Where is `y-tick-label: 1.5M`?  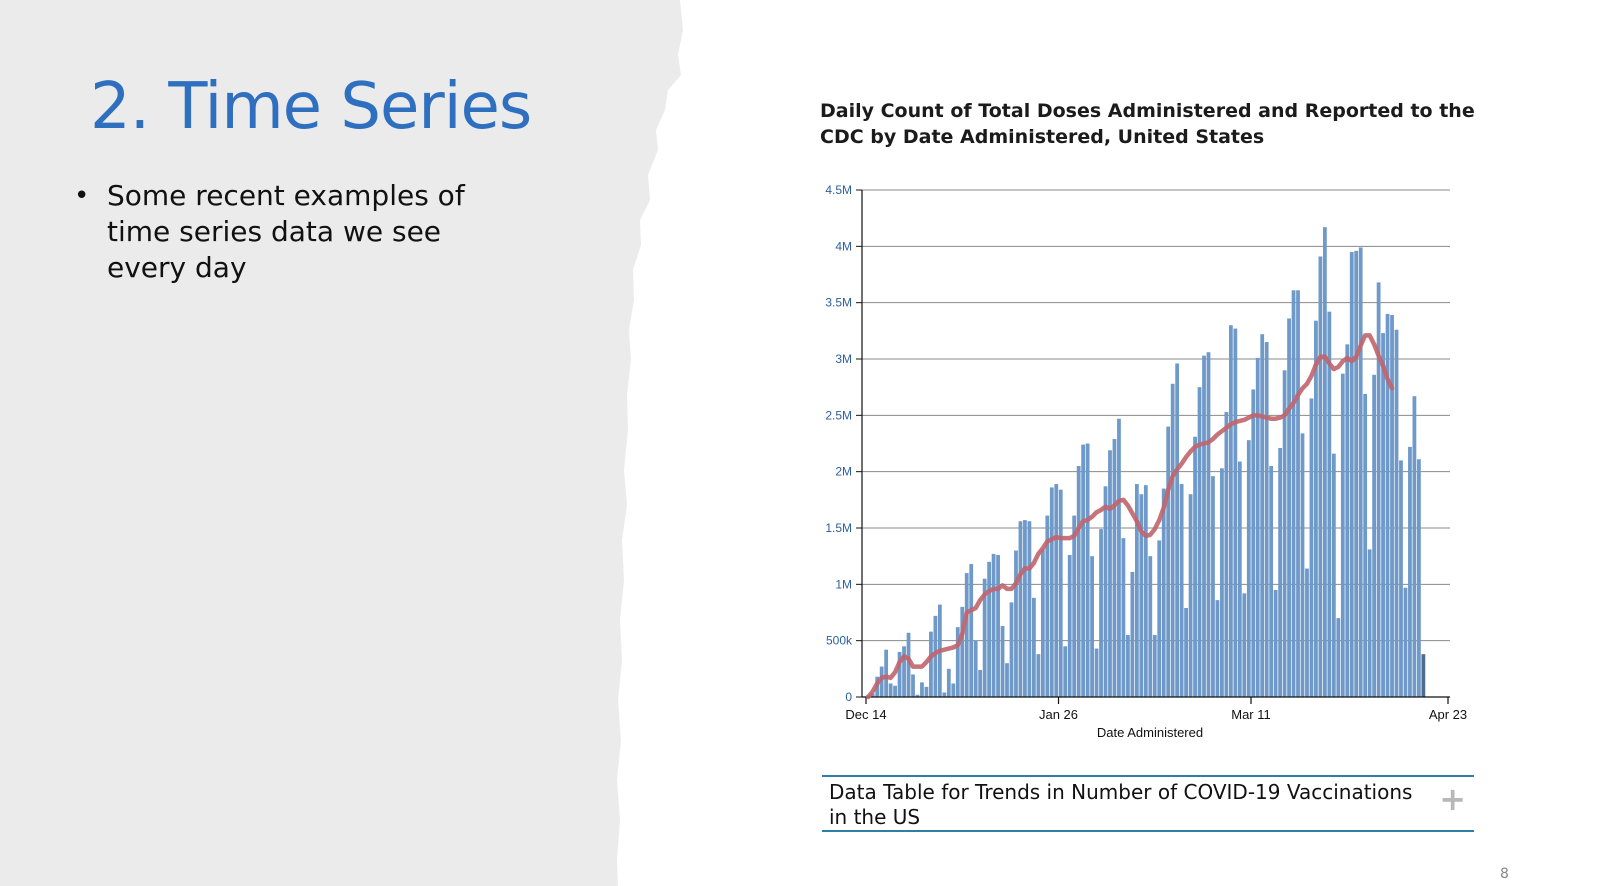 y-tick-label: 1.5M is located at coordinates (838, 528).